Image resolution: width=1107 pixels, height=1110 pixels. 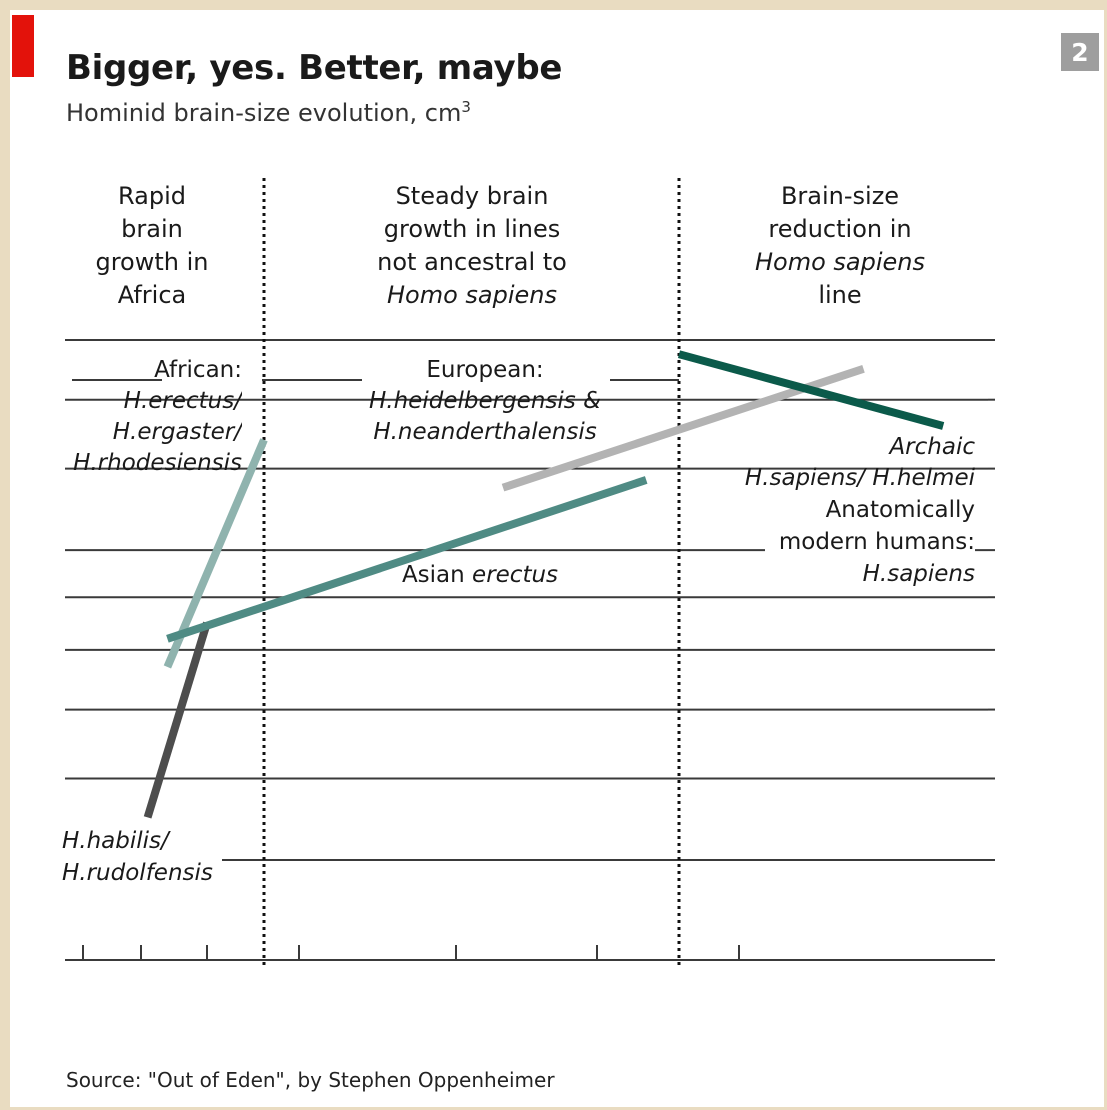 I want to click on phase-heading-1: Rapid brain growth in Africa, so click(x=152, y=245).